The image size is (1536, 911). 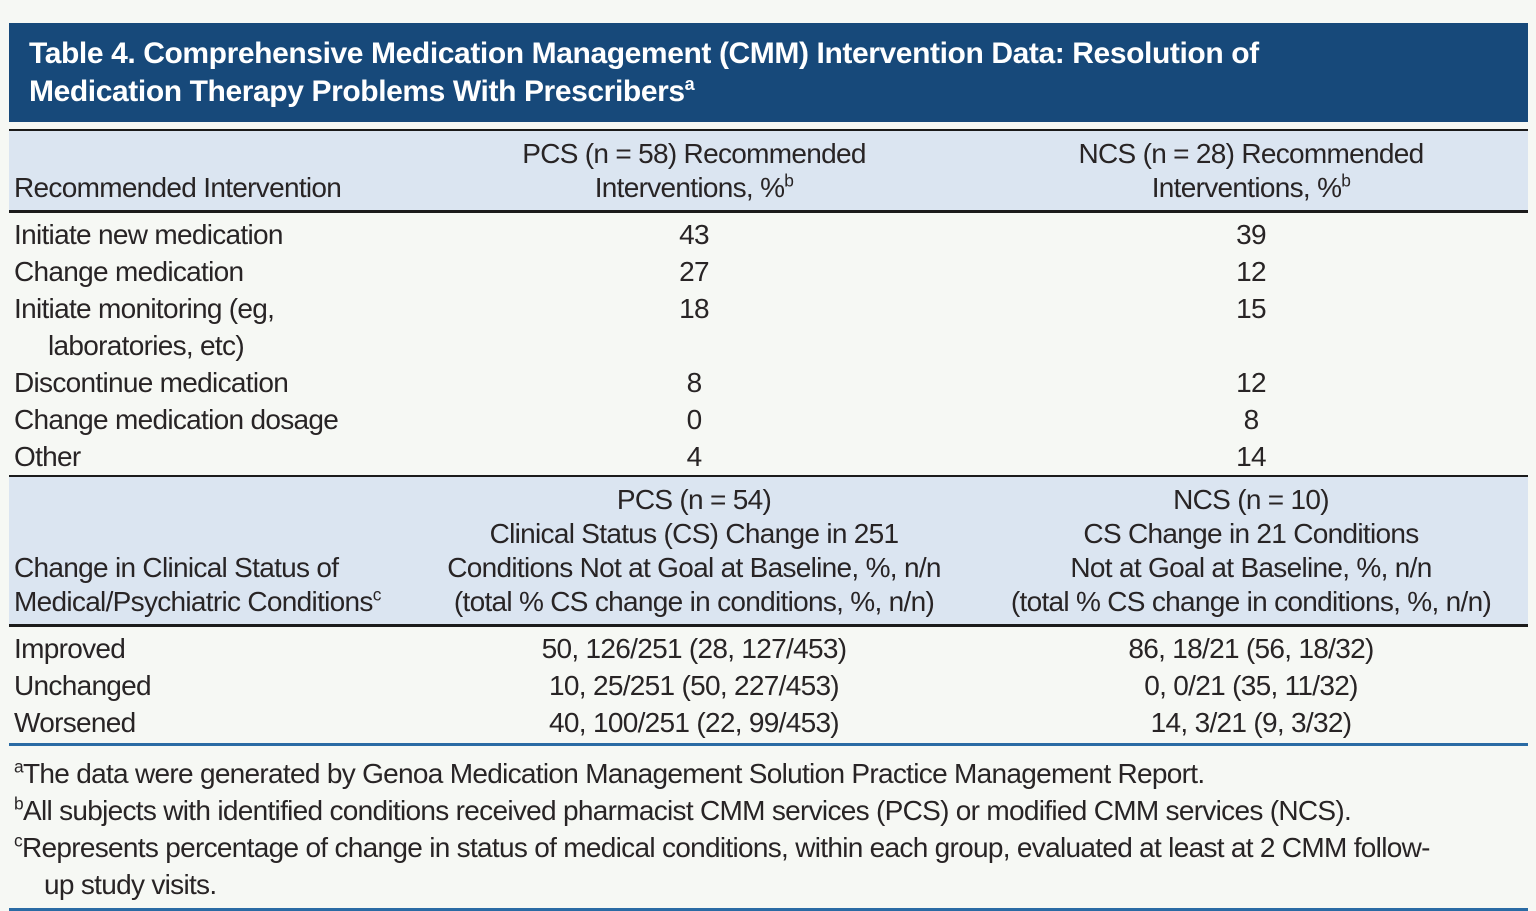 What do you see at coordinates (377, 594) in the screenshot?
I see `conditions-footnote-marker: c` at bounding box center [377, 594].